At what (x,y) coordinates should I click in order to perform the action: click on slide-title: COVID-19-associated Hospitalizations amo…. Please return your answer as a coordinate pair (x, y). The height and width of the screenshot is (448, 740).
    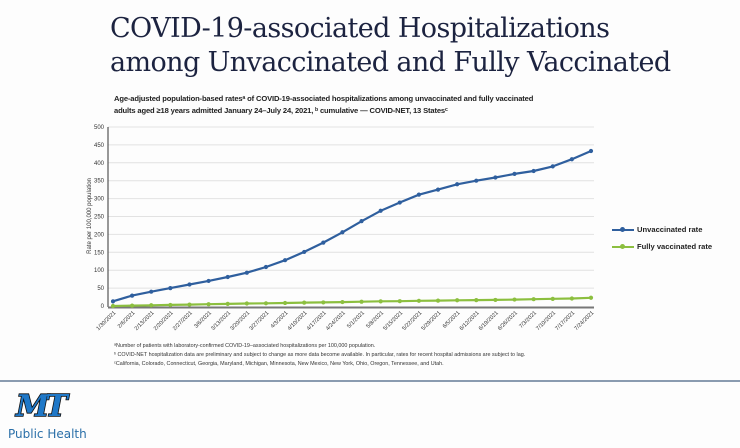
    Looking at the image, I should click on (410, 46).